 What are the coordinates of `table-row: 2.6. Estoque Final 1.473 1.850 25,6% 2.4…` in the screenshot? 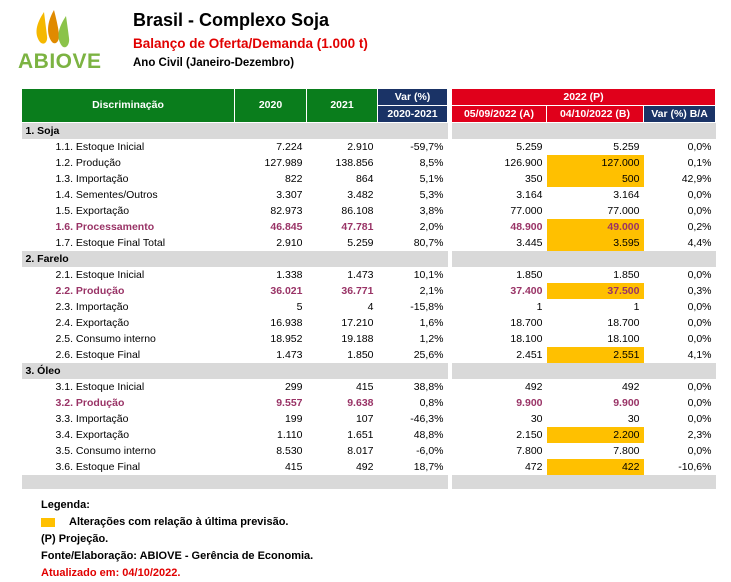 It's located at (369, 355).